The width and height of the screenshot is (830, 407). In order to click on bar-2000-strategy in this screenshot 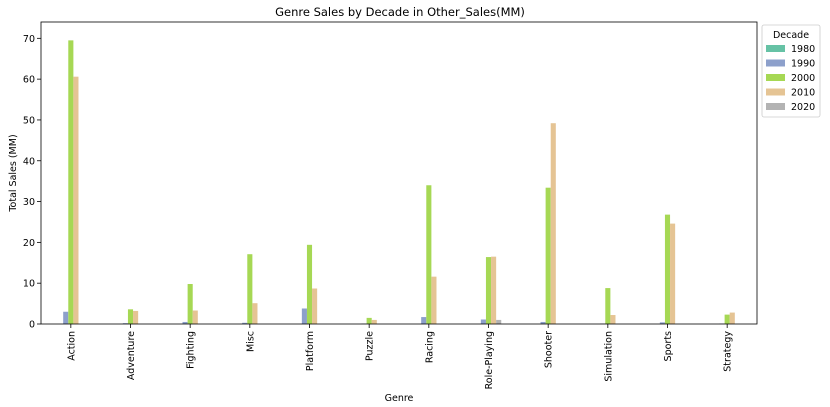, I will do `click(727, 319)`.